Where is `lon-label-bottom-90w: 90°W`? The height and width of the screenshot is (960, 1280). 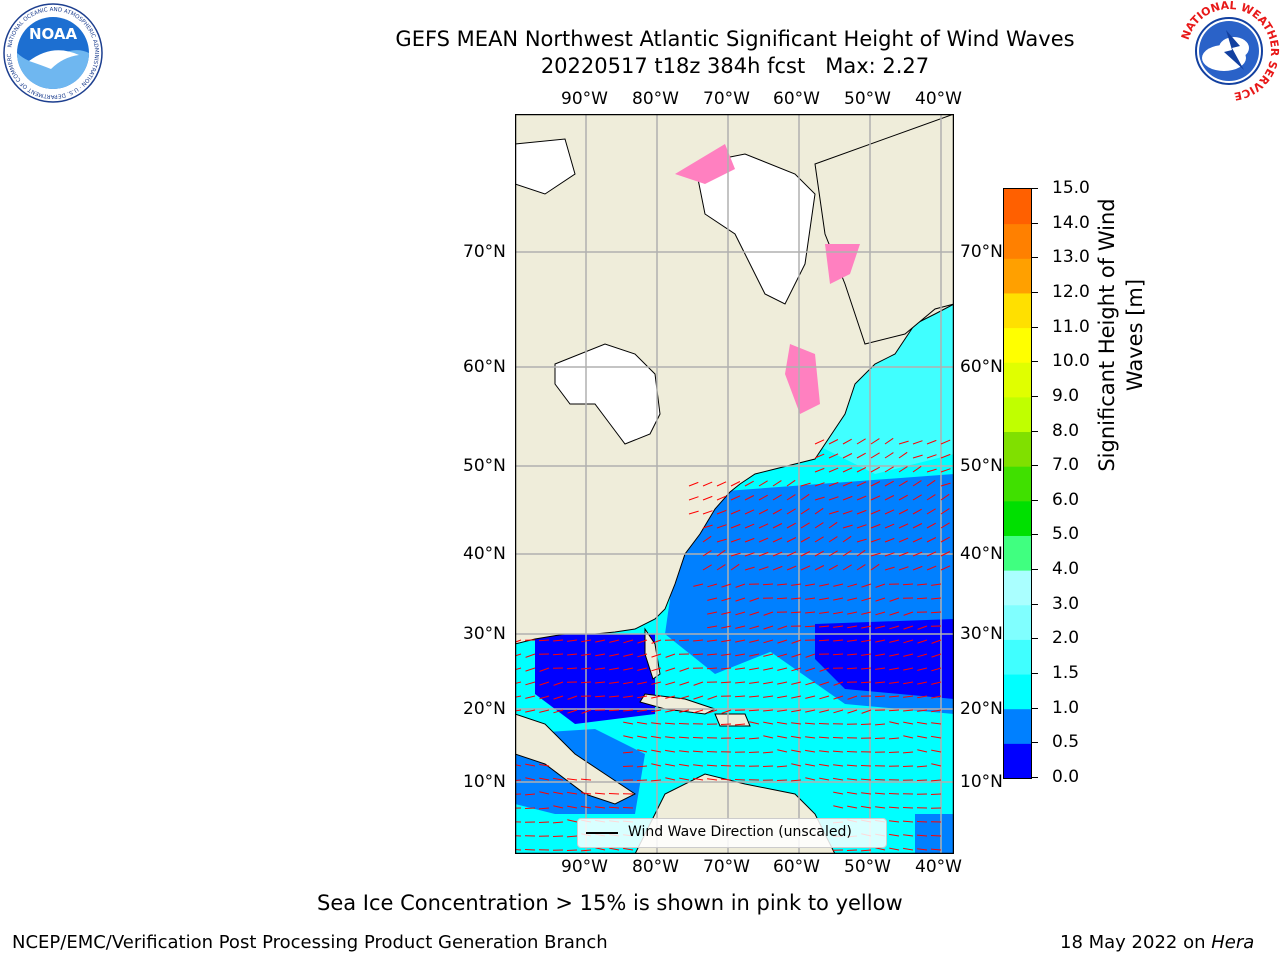
lon-label-bottom-90w: 90°W is located at coordinates (584, 867).